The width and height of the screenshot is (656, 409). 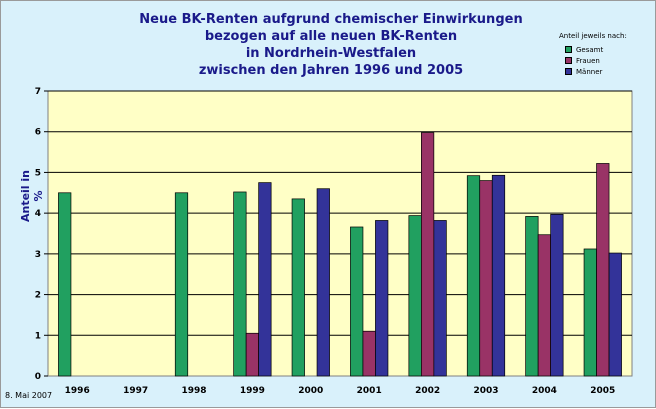 I want to click on x-tick-label: 2003, so click(x=485, y=391).